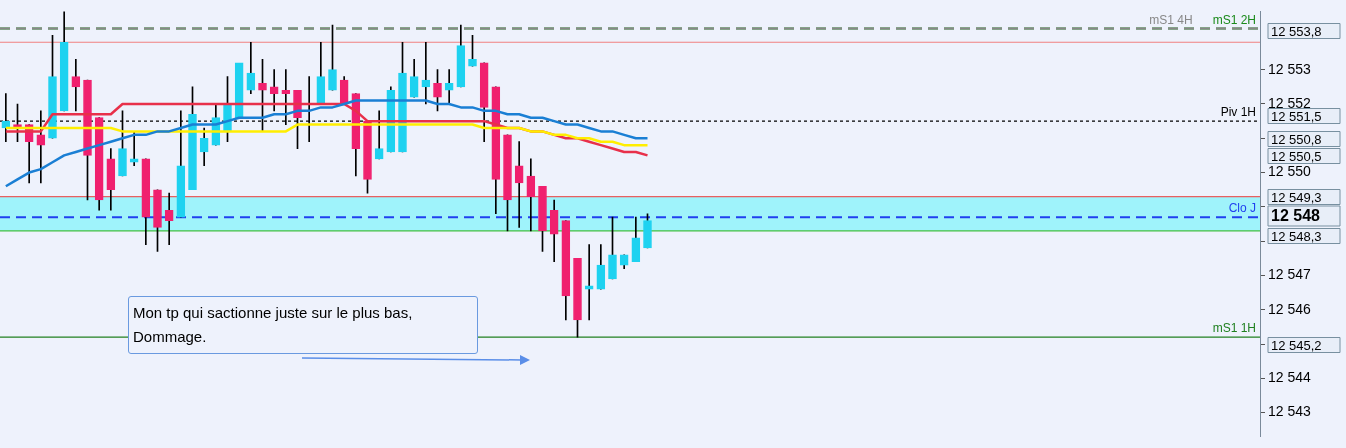 The width and height of the screenshot is (1346, 448). What do you see at coordinates (1234, 328) in the screenshot?
I see `ref-line-label: mS1 1H` at bounding box center [1234, 328].